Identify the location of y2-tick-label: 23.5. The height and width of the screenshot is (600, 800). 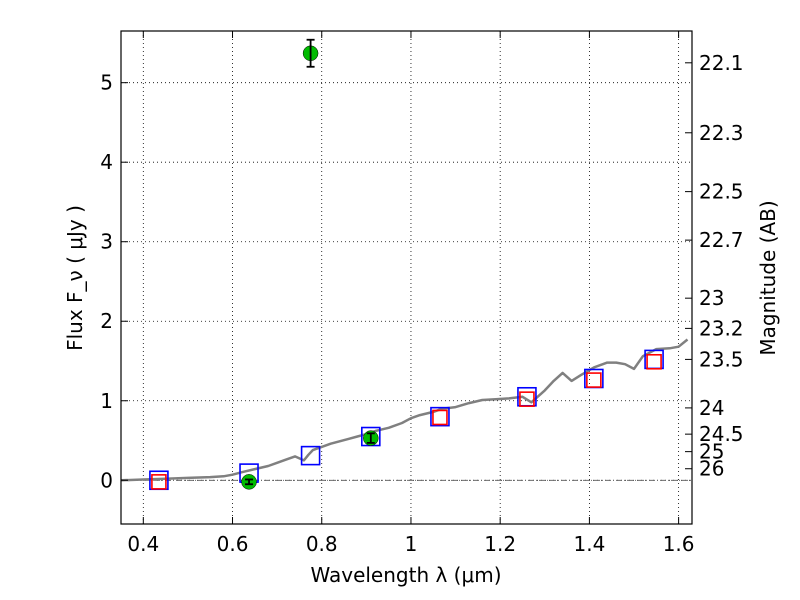
(721, 359).